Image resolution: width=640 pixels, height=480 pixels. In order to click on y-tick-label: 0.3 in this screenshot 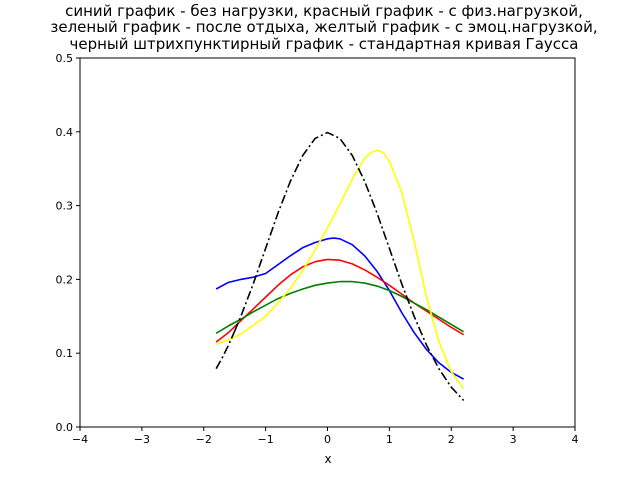, I will do `click(65, 206)`.